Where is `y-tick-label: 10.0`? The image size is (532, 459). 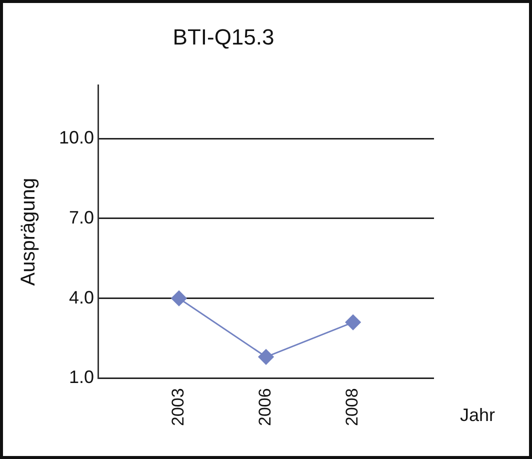 y-tick-label: 10.0 is located at coordinates (76, 138).